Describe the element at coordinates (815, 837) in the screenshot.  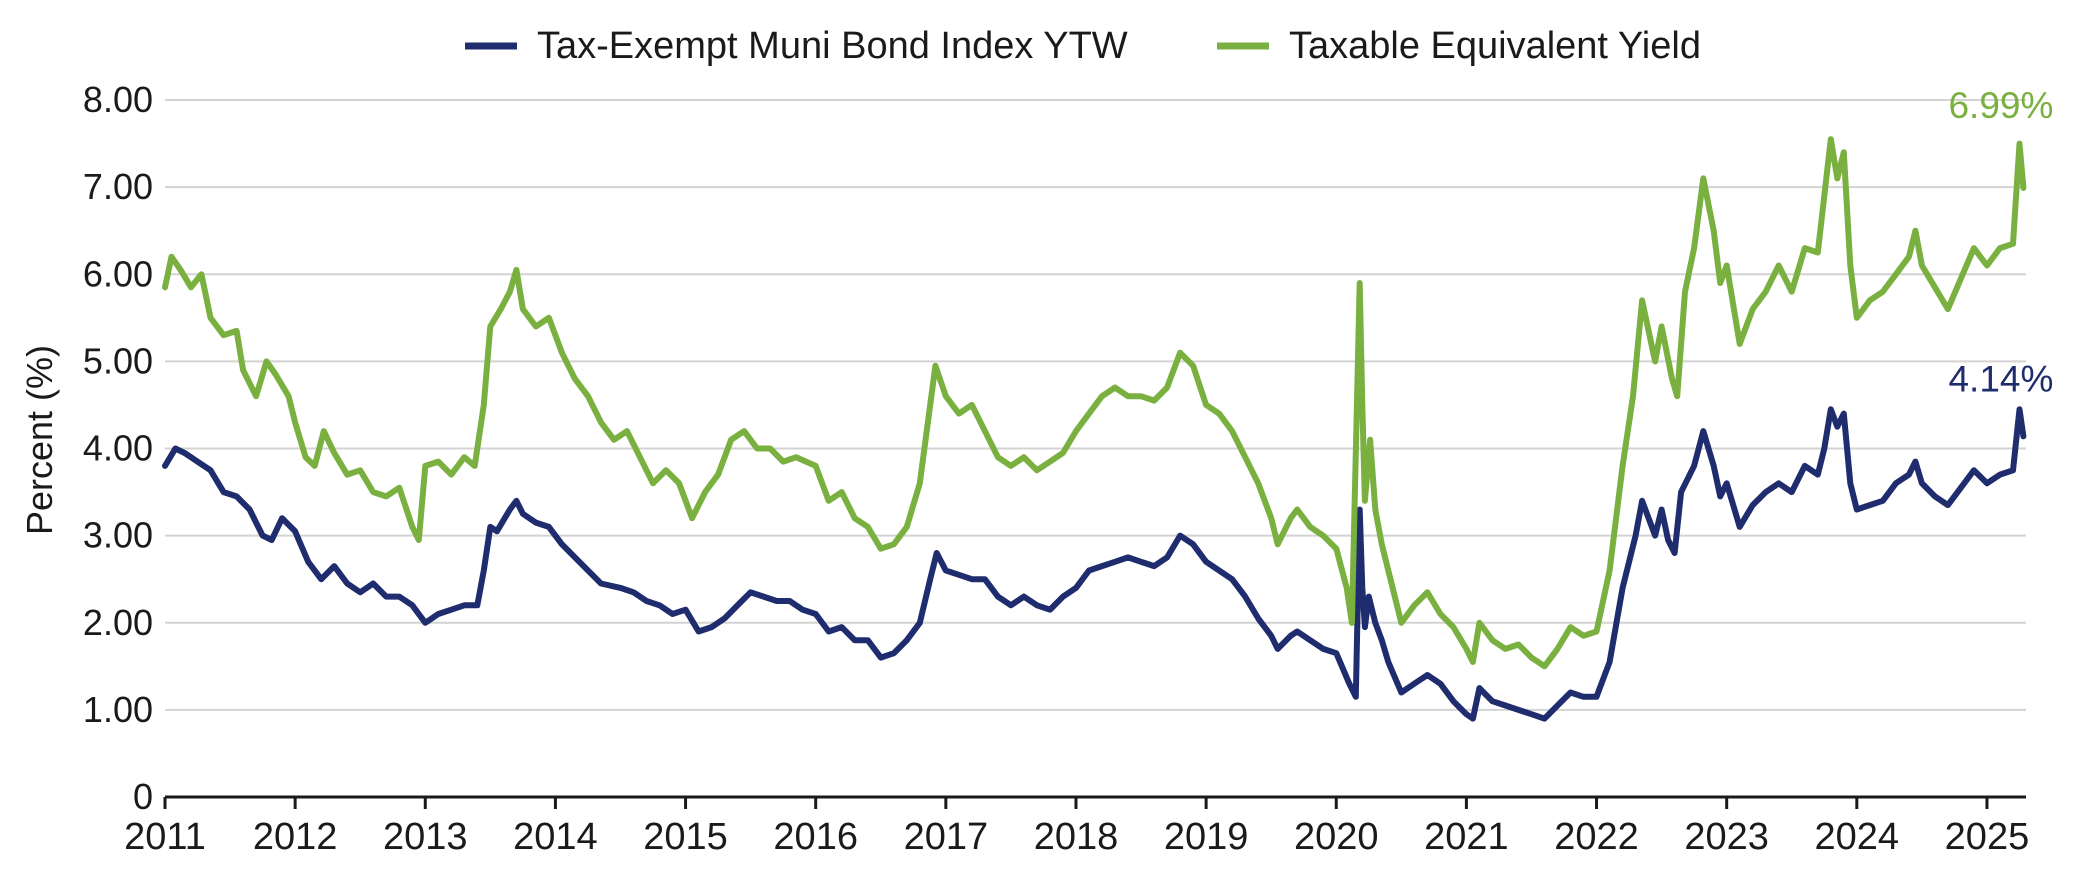
I see `x-tick-label: 2016` at that location.